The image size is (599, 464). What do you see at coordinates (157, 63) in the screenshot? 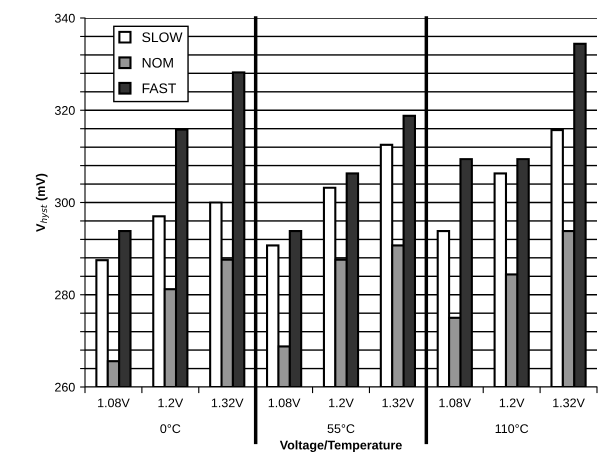
I see `legend-label: NOM` at bounding box center [157, 63].